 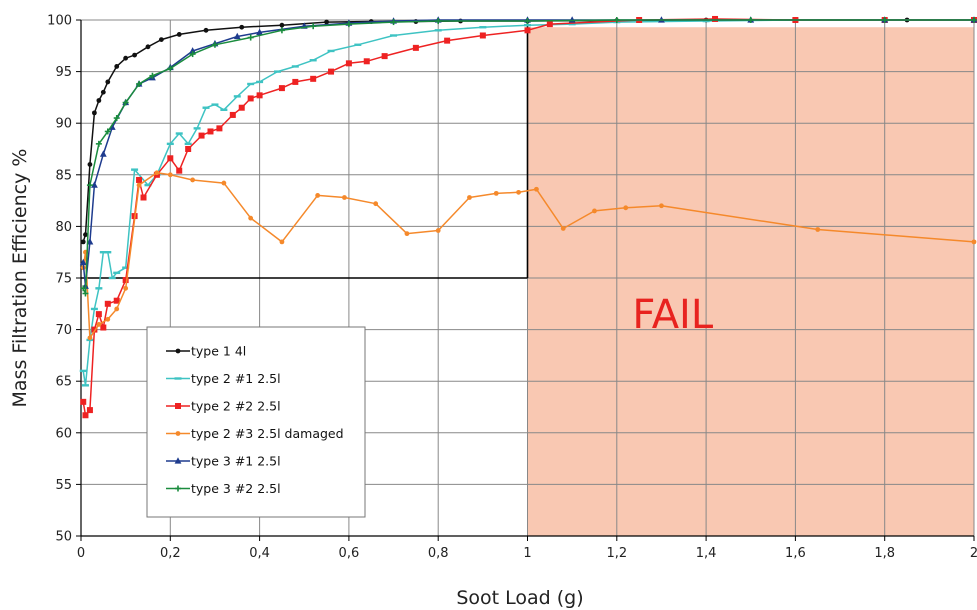 I want to click on fail-label: FAIL, so click(x=672, y=315).